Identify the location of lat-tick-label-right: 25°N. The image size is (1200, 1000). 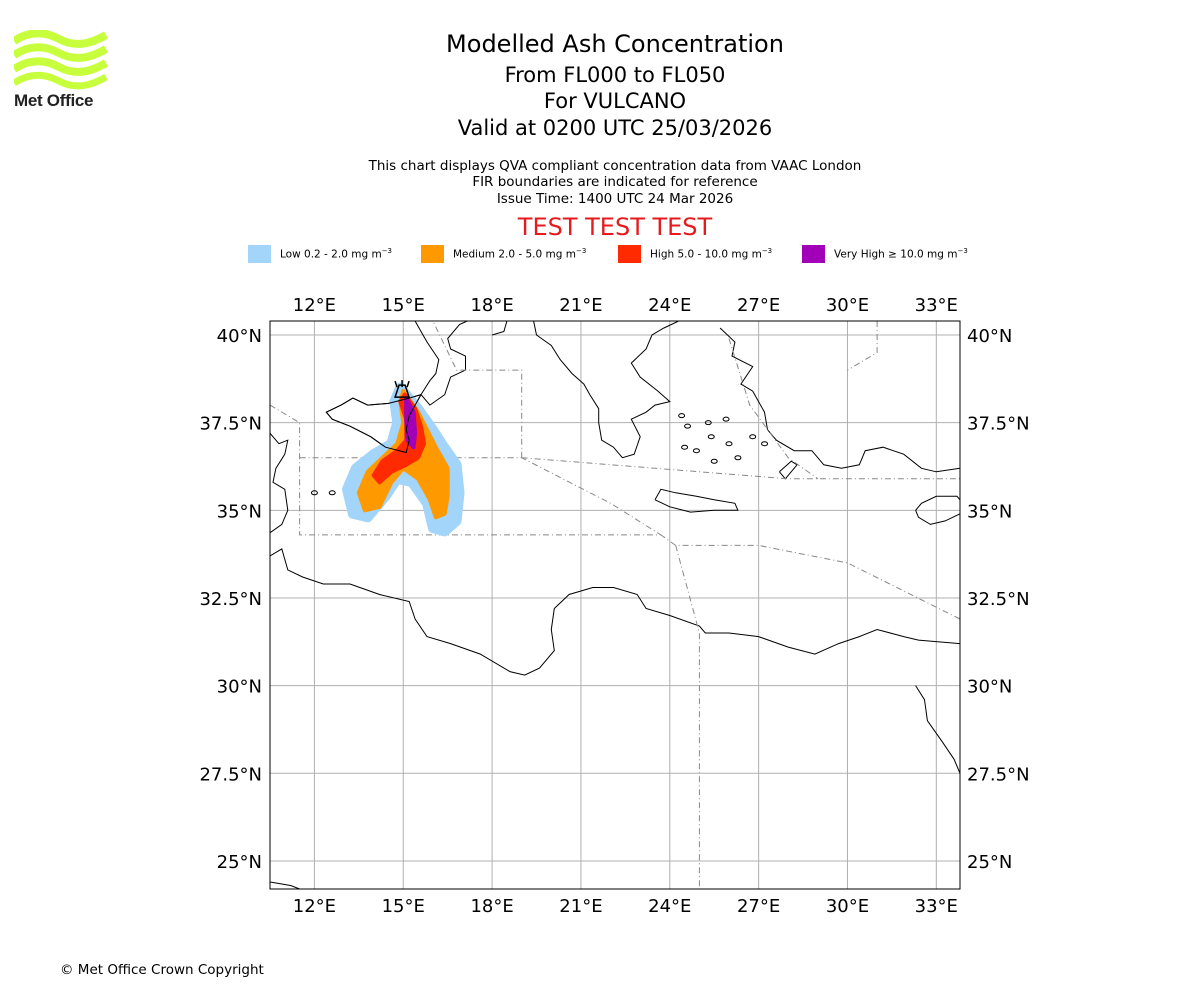
(989, 862).